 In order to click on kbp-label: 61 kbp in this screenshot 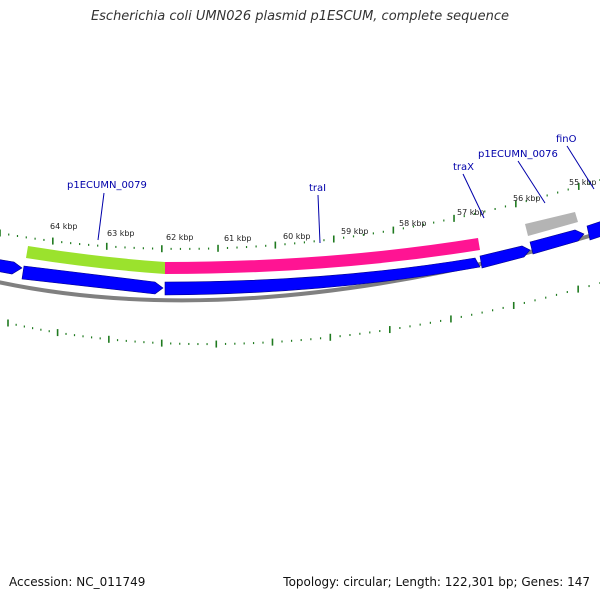, I will do `click(238, 238)`.